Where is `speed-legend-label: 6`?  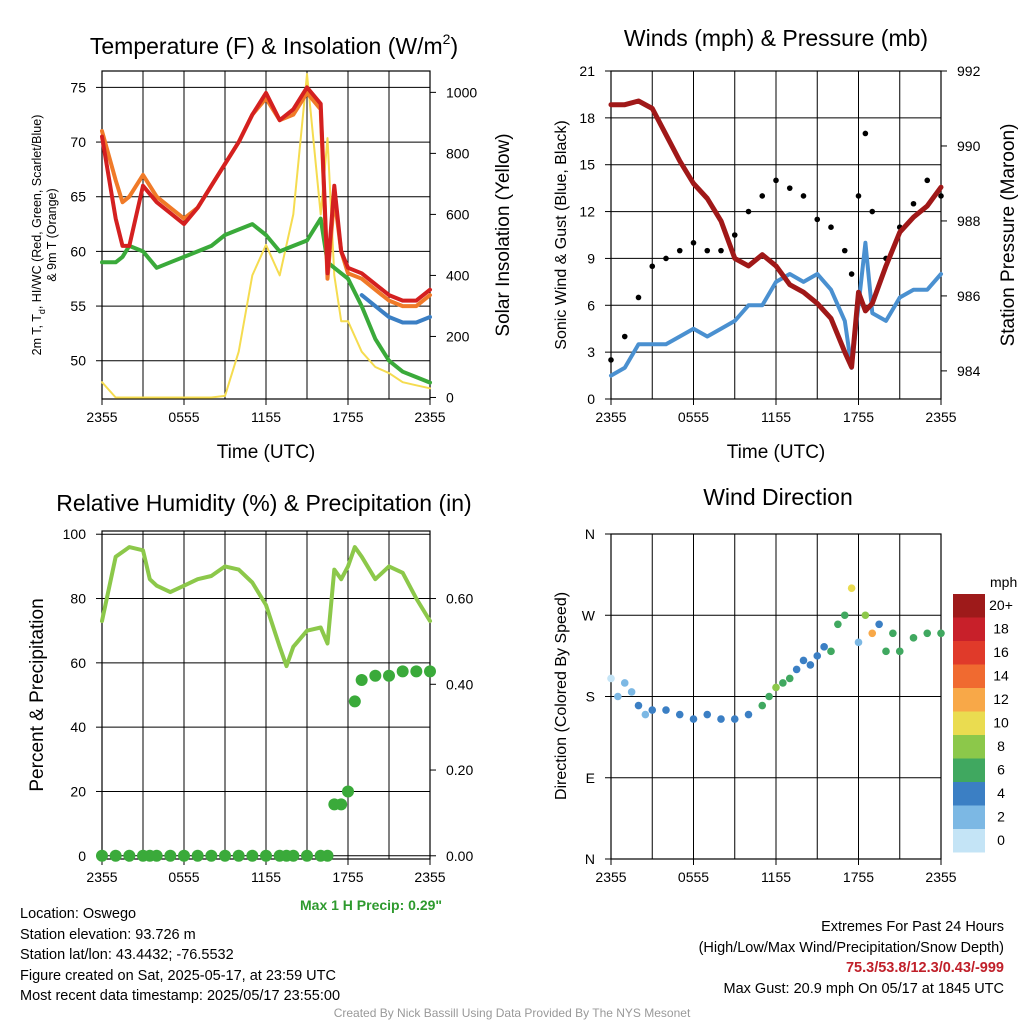
speed-legend-label: 6 is located at coordinates (1001, 770).